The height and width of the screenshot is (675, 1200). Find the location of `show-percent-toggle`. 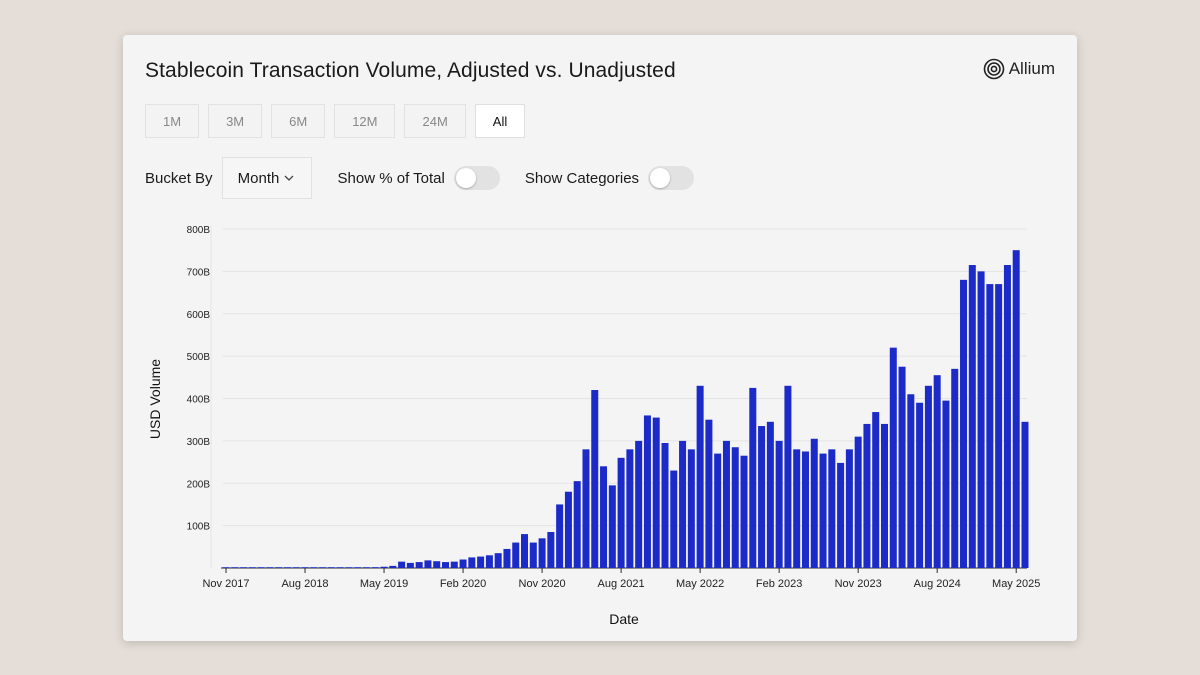

show-percent-toggle is located at coordinates (476, 178).